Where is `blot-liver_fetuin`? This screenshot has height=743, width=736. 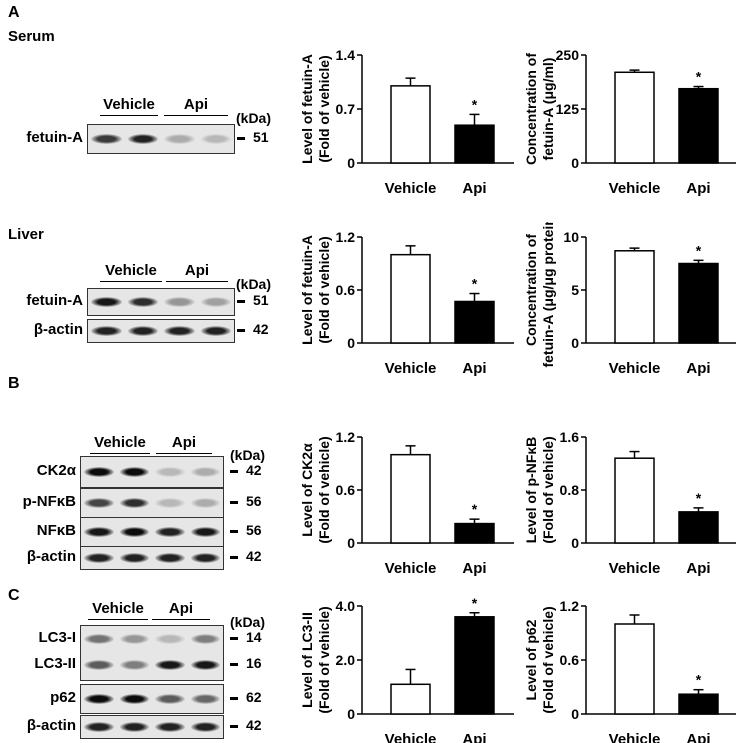 blot-liver_fetuin is located at coordinates (161, 302).